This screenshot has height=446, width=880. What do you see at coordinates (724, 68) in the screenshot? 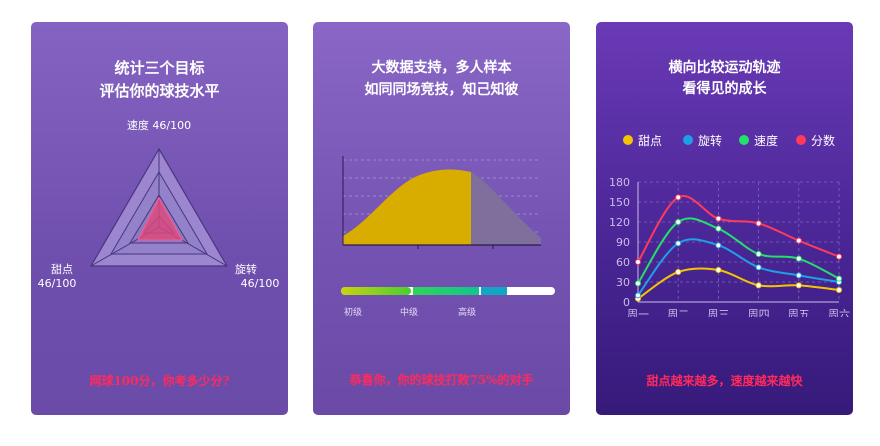
I see `card-title-line1: 横向比较运动轨迹` at bounding box center [724, 68].